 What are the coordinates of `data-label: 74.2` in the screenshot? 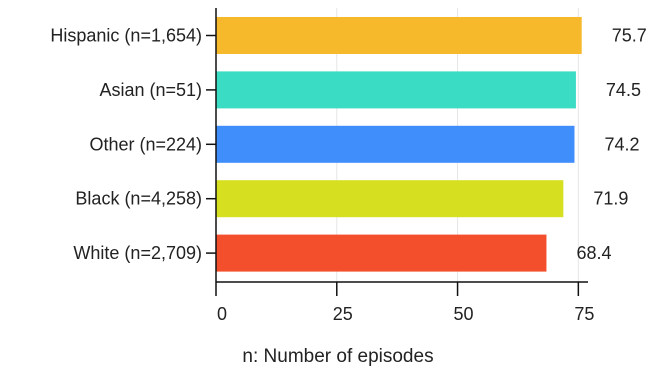 It's located at (621, 144).